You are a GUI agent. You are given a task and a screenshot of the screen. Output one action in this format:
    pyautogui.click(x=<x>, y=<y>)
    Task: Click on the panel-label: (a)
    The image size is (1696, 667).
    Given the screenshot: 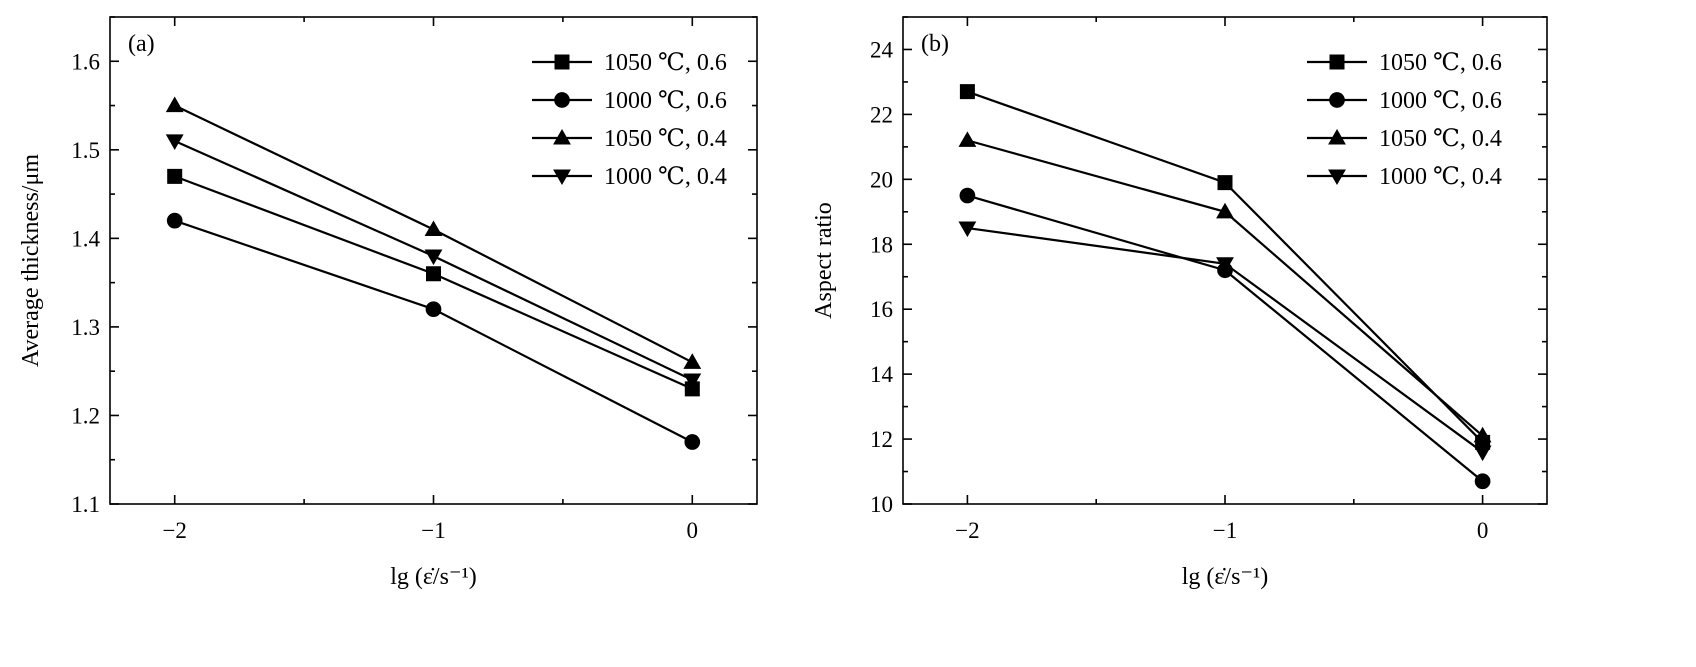 What is the action you would take?
    pyautogui.click(x=141, y=44)
    